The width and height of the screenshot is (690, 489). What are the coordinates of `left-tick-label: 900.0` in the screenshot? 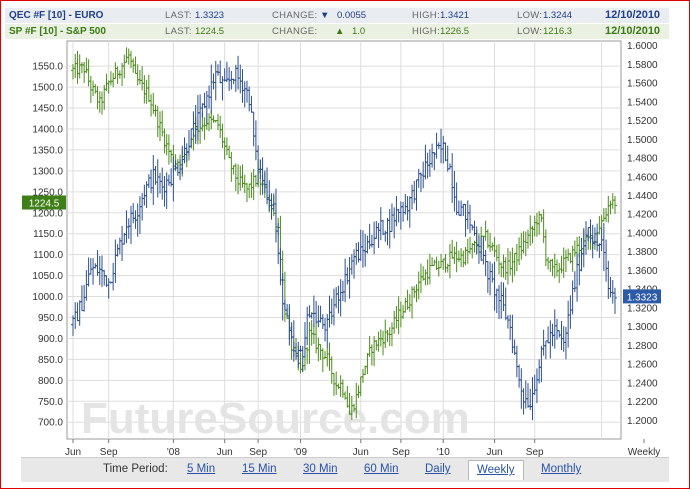 It's located at (50, 339).